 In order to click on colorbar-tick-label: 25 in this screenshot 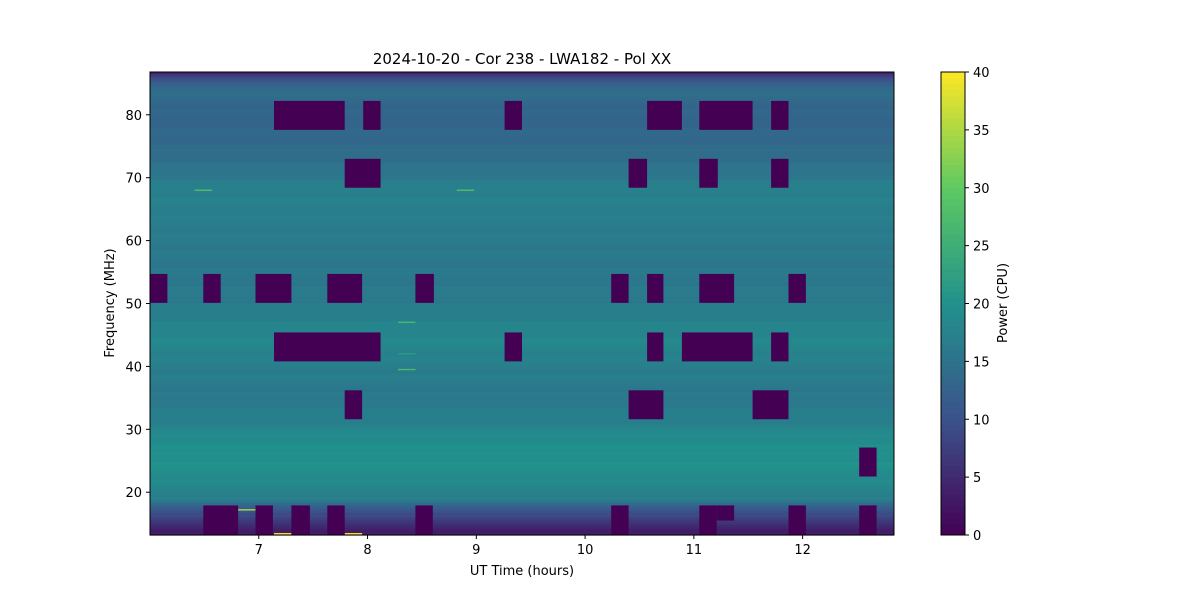, I will do `click(981, 247)`.